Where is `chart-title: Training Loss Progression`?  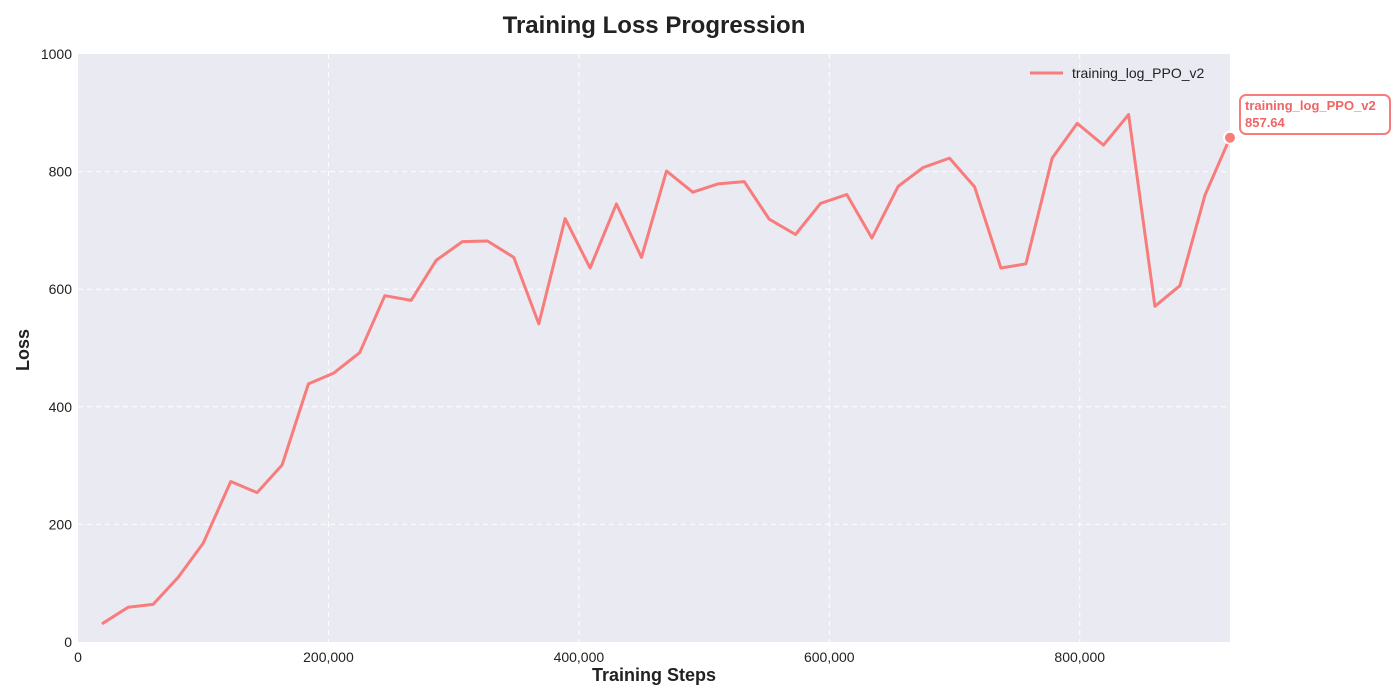 chart-title: Training Loss Progression is located at coordinates (654, 25).